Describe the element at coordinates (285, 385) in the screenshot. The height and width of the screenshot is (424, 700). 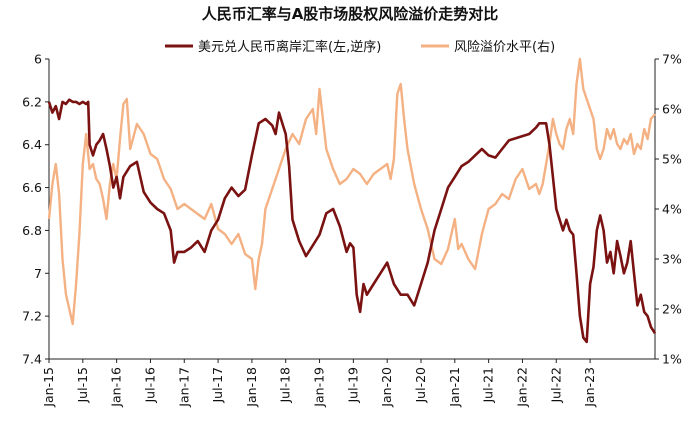
I see `x-tick-label: Jul-18` at that location.